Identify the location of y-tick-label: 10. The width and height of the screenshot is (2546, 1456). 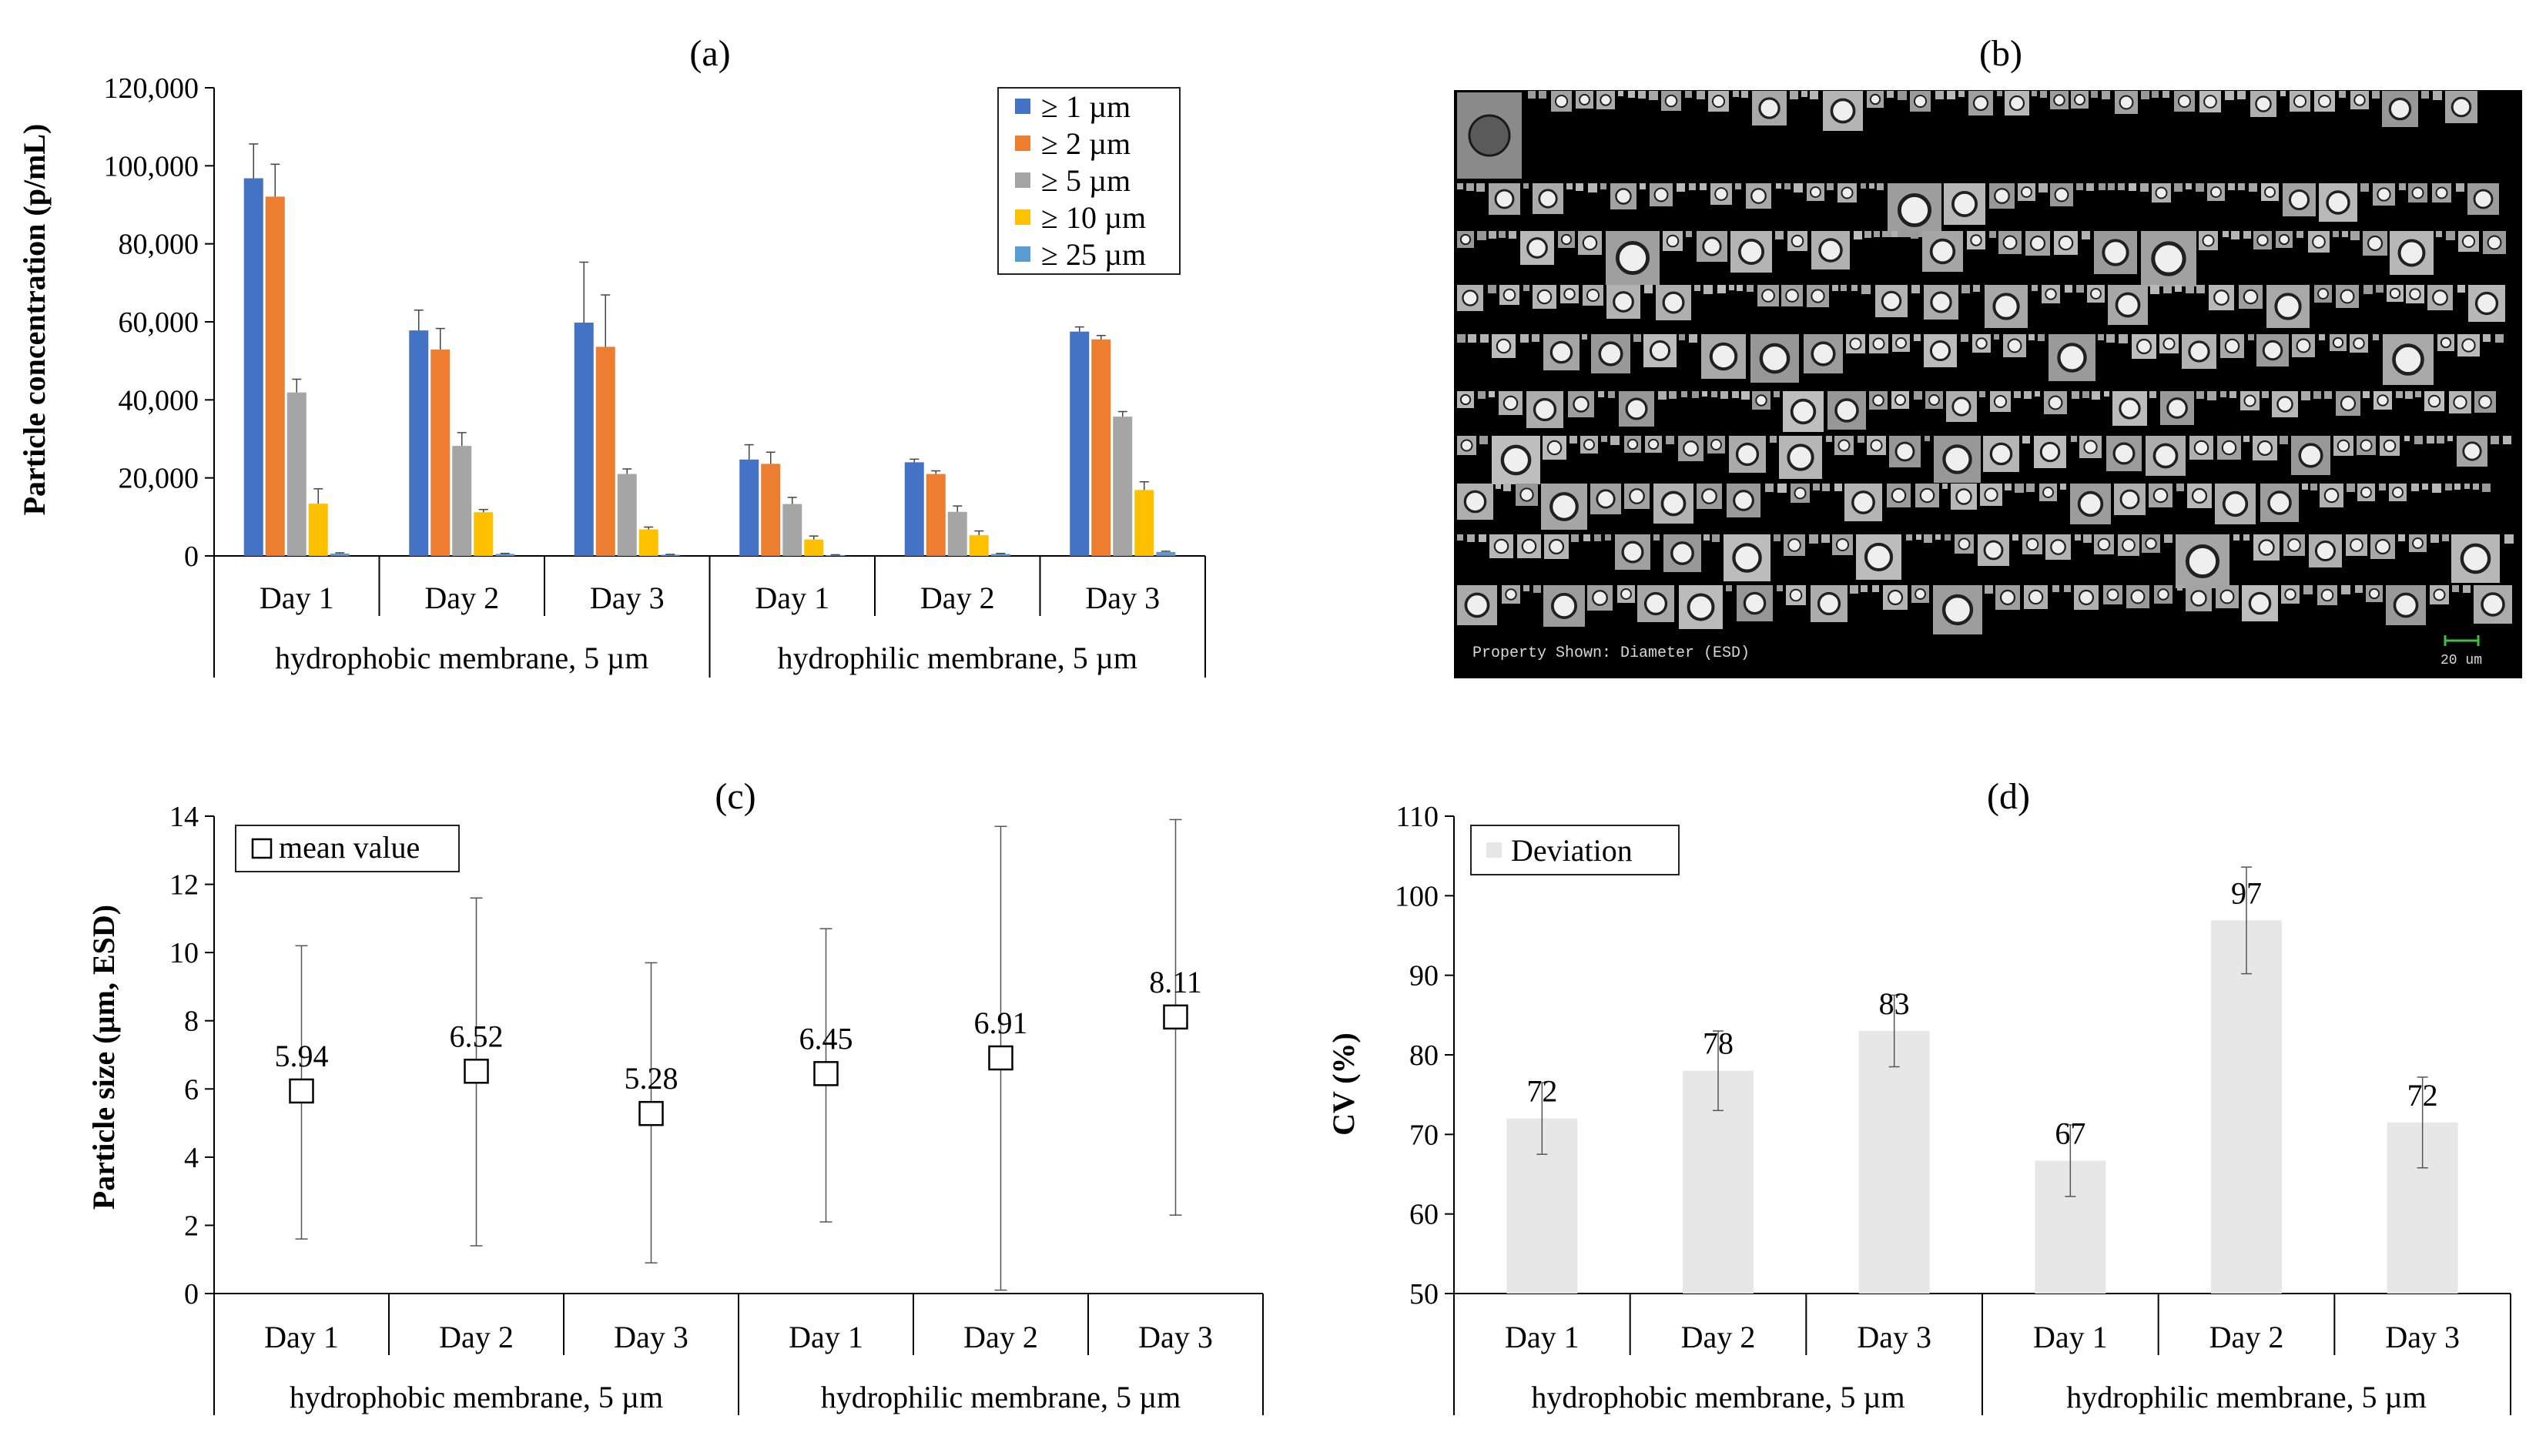
(184, 953).